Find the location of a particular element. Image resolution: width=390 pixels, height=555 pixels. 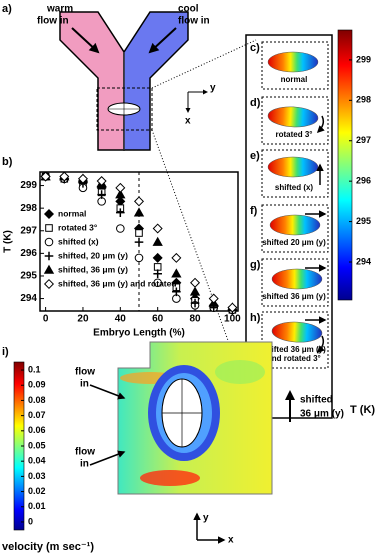

legend-label: shifted, 36 μm (y) is located at coordinates (93, 269).